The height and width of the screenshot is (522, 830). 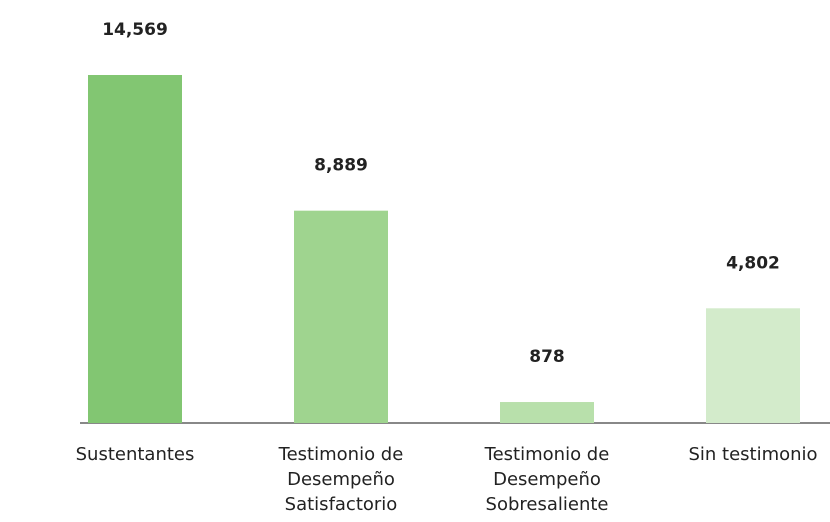 What do you see at coordinates (135, 454) in the screenshot?
I see `category-label: Sustentantes` at bounding box center [135, 454].